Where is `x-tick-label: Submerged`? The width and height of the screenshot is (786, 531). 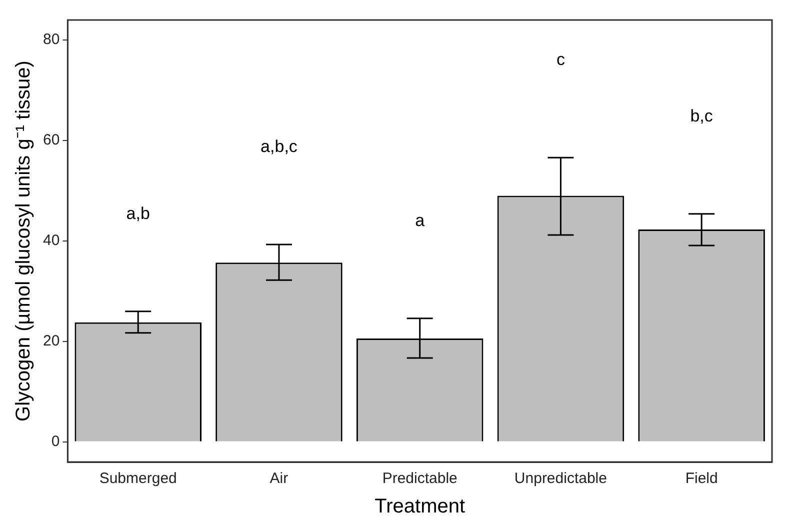
x-tick-label: Submerged is located at coordinates (138, 479).